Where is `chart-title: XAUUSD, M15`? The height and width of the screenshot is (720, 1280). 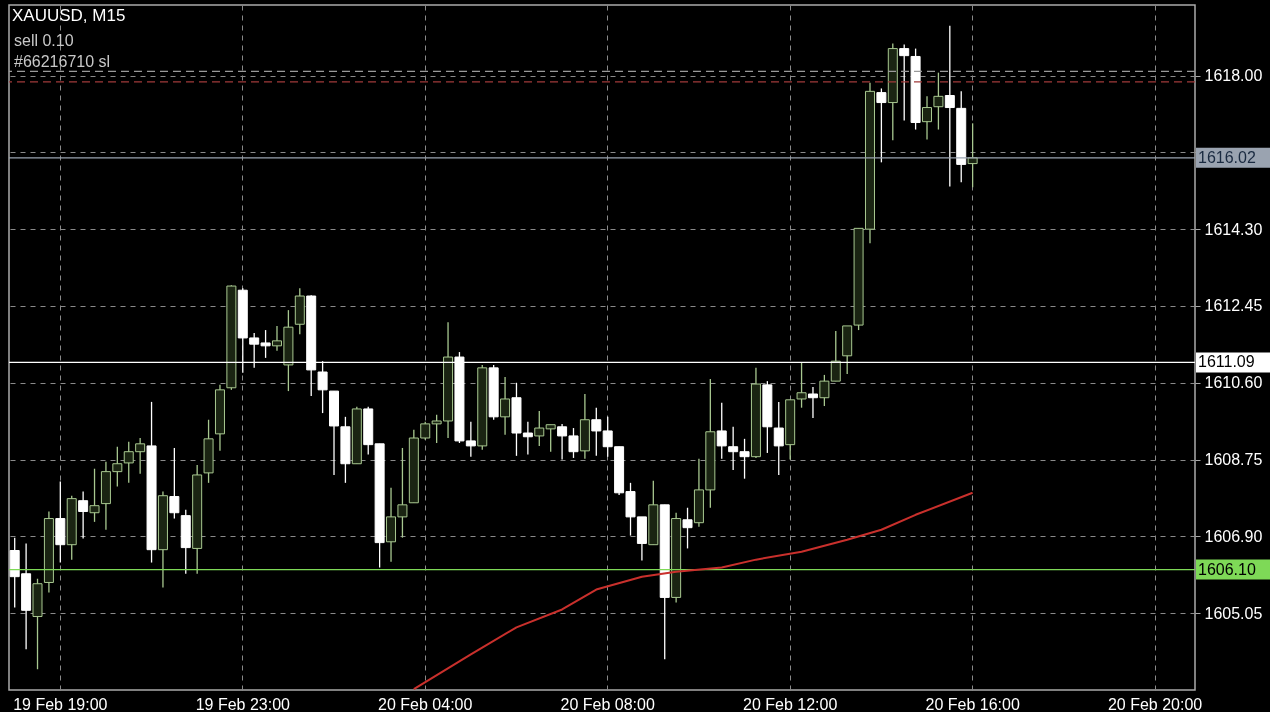 chart-title: XAUUSD, M15 is located at coordinates (69, 15).